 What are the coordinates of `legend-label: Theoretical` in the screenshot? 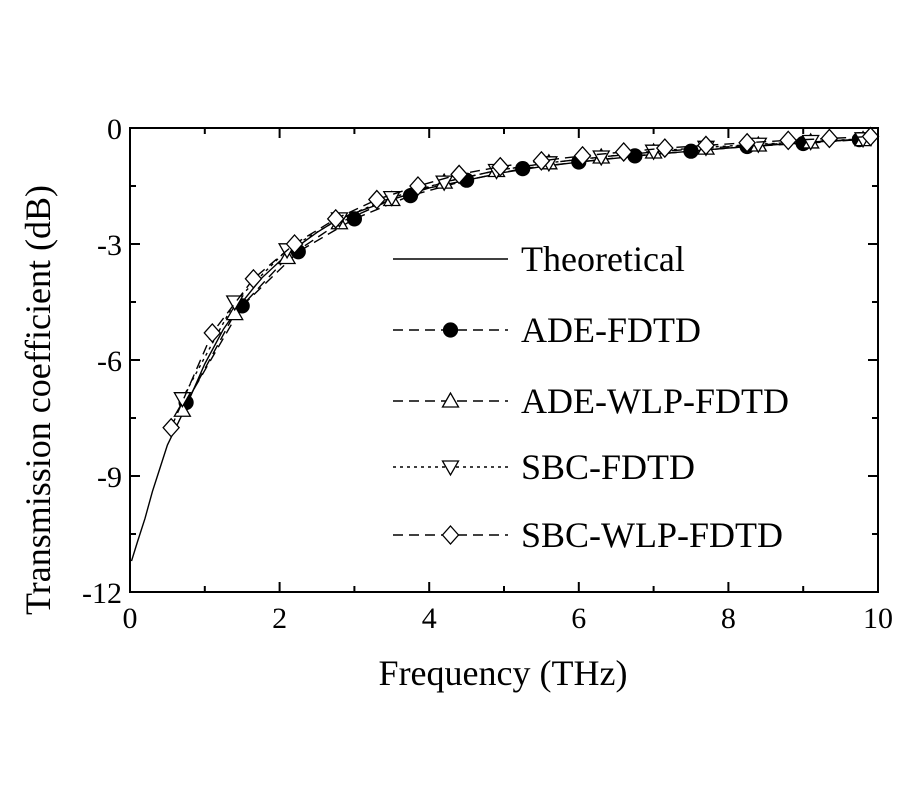 It's located at (603, 259).